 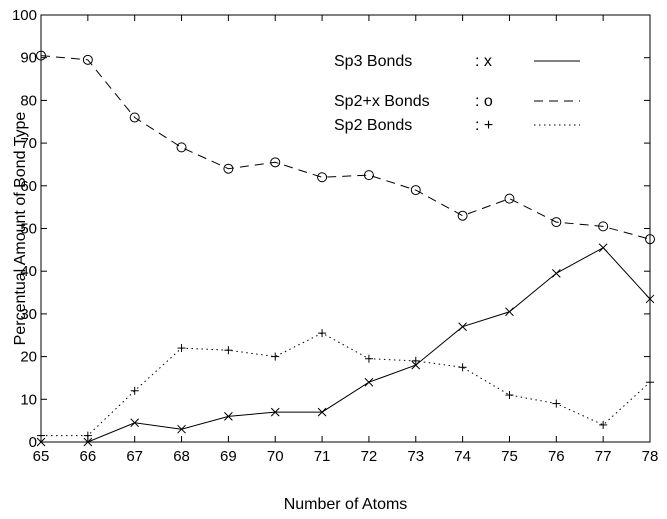 I want to click on legend: Sp3 Bonds : x Sp2+x Bonds : o Sp2 Bonds : +, so click(x=457, y=93).